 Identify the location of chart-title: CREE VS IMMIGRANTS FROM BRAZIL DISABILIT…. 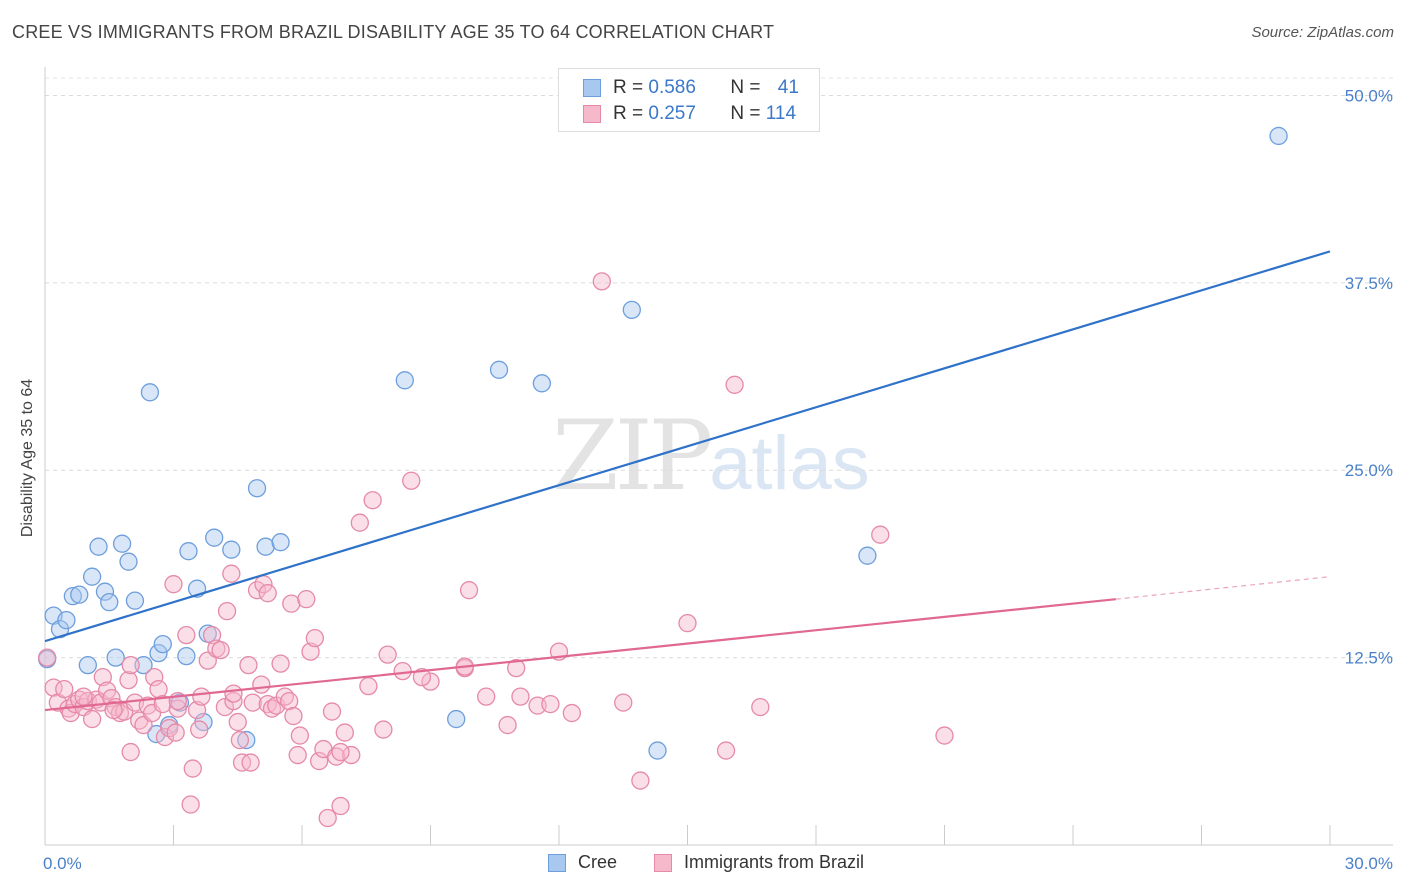
(393, 32).